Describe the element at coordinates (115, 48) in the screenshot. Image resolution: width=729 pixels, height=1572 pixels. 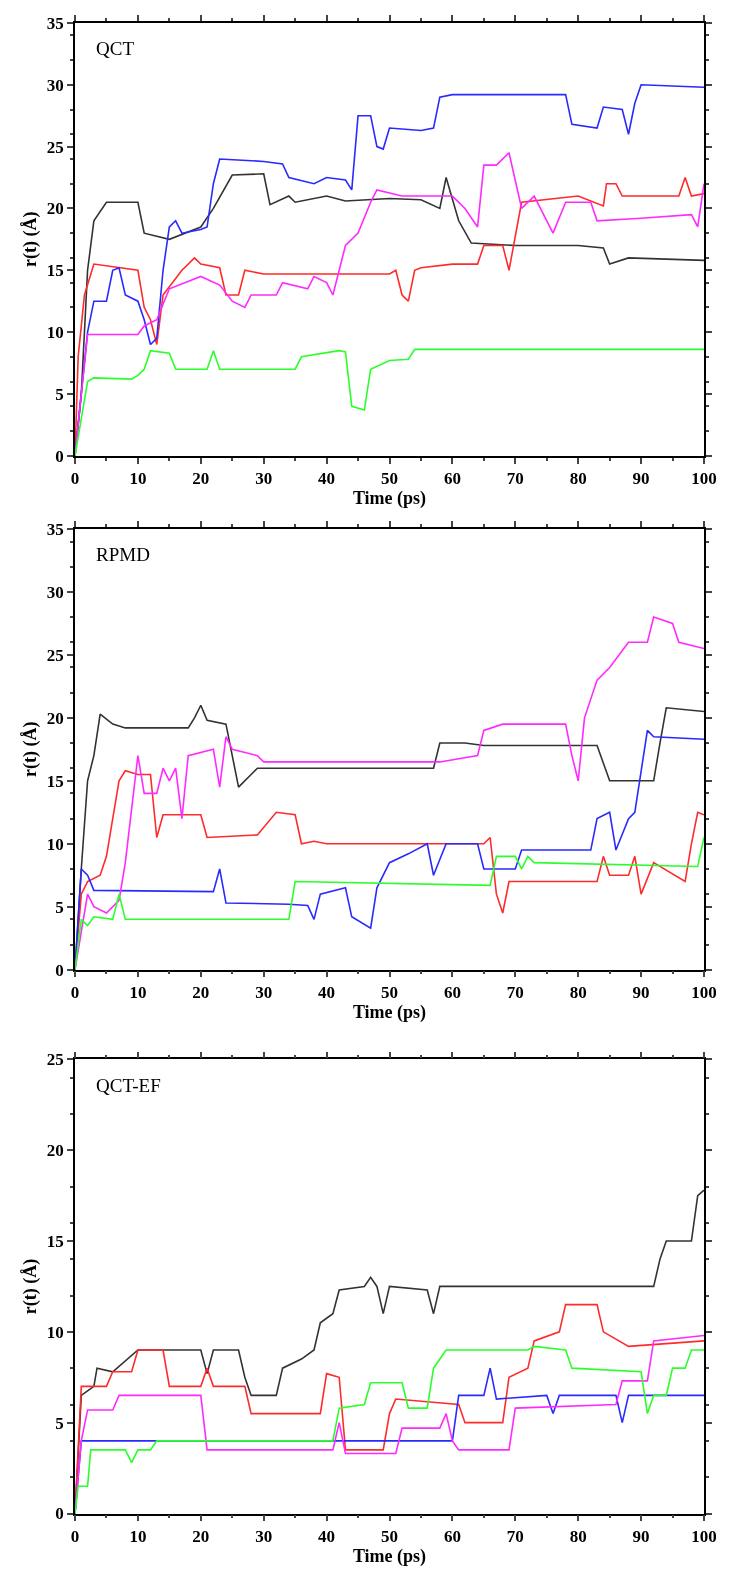
I see `text: QCT` at that location.